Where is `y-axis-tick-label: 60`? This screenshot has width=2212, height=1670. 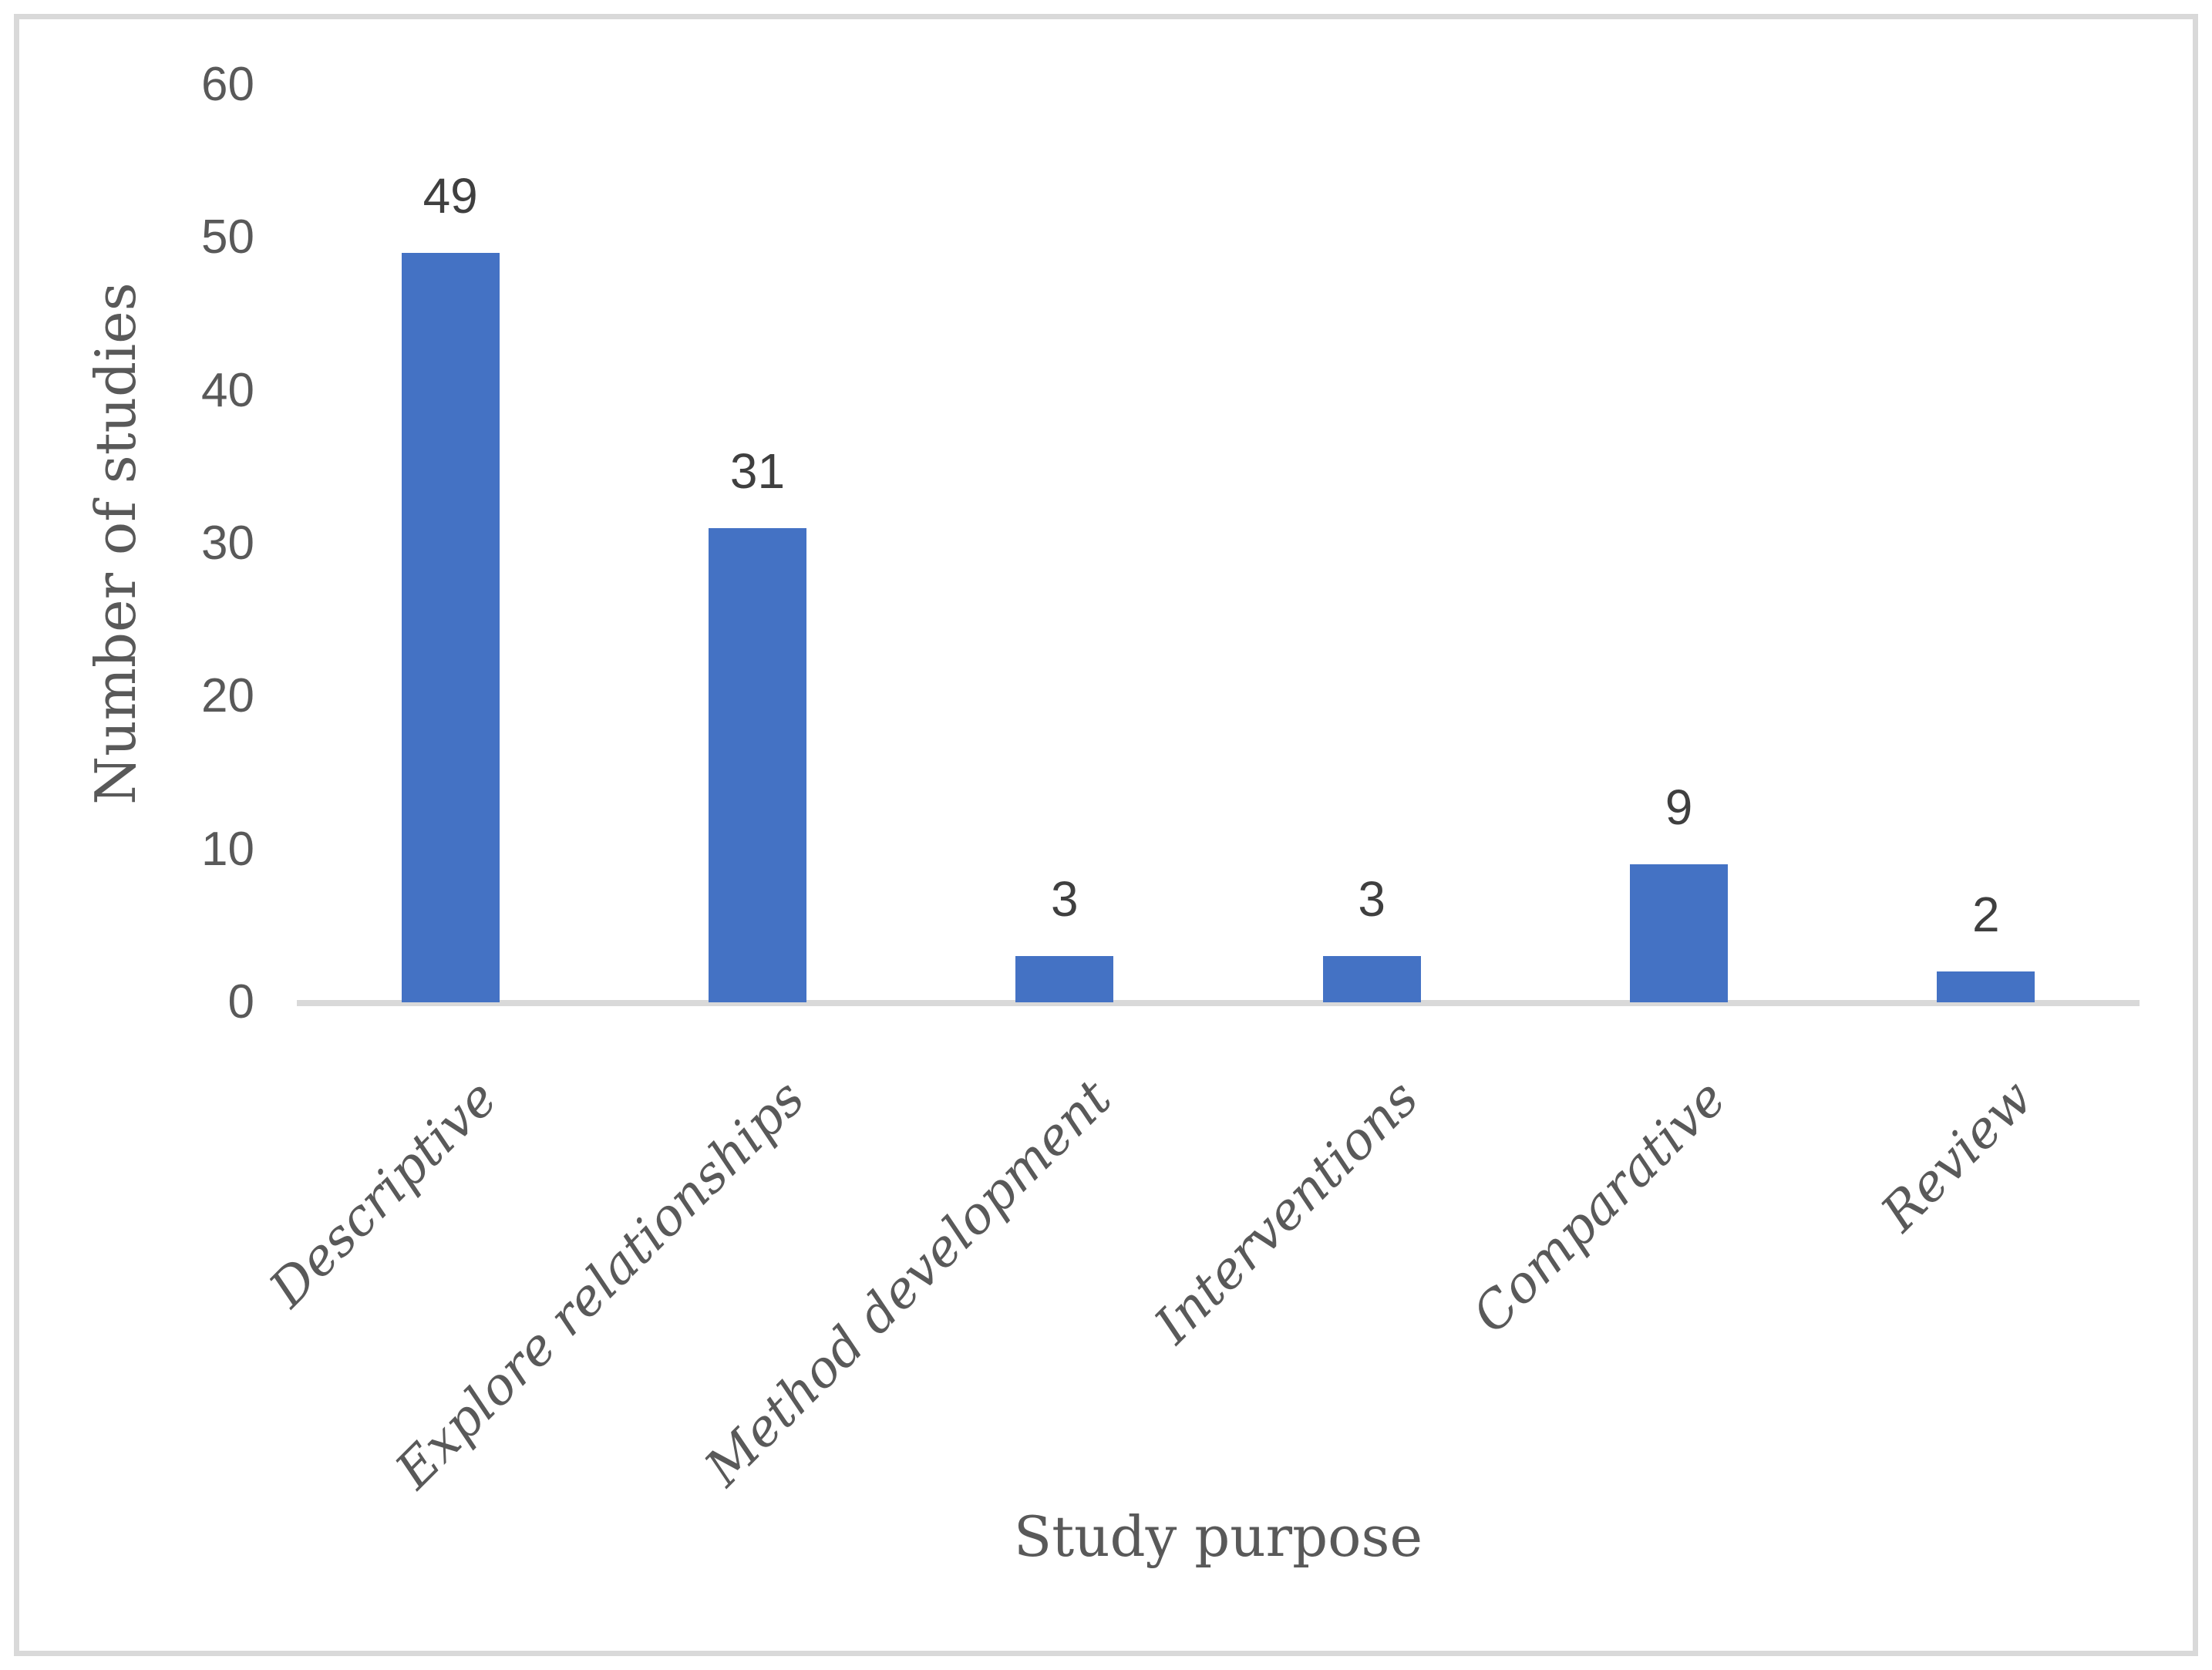 y-axis-tick-label: 60 is located at coordinates (227, 84).